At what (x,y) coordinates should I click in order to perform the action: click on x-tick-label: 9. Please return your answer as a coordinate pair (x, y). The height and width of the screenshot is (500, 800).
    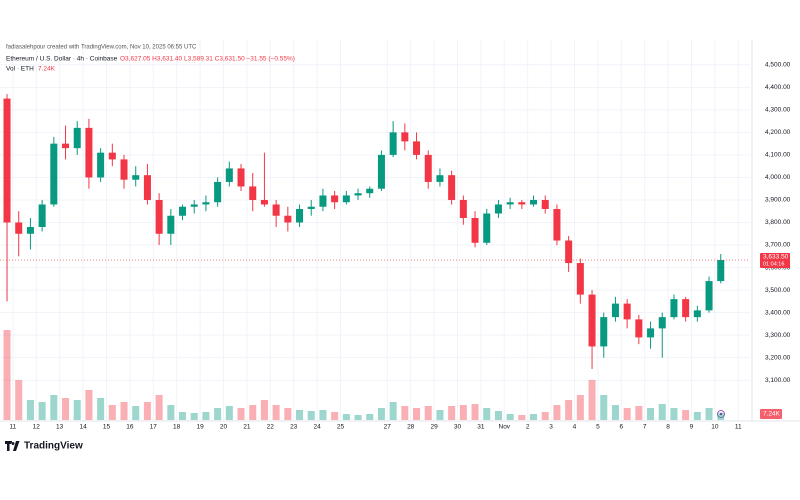
    Looking at the image, I should click on (692, 427).